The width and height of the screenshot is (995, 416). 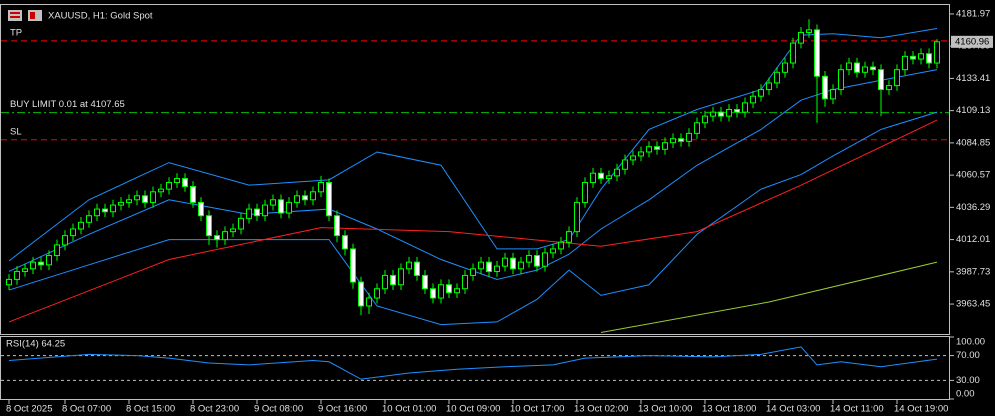 I want to click on y-tick-label: 3963.45, so click(x=973, y=304).